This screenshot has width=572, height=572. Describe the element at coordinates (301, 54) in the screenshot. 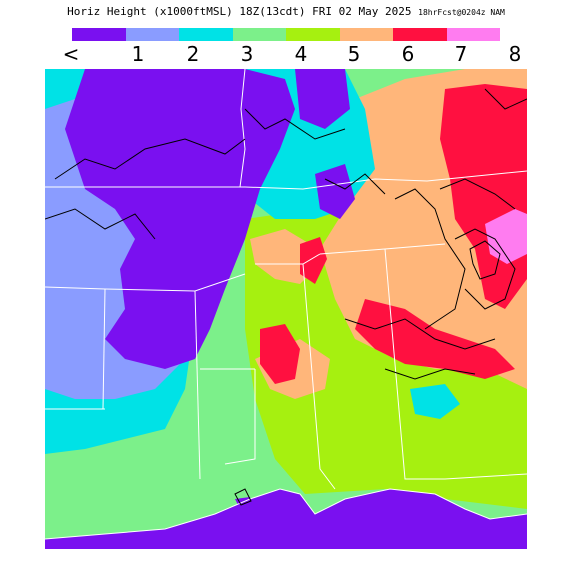

I see `legend-label-4: 4` at that location.